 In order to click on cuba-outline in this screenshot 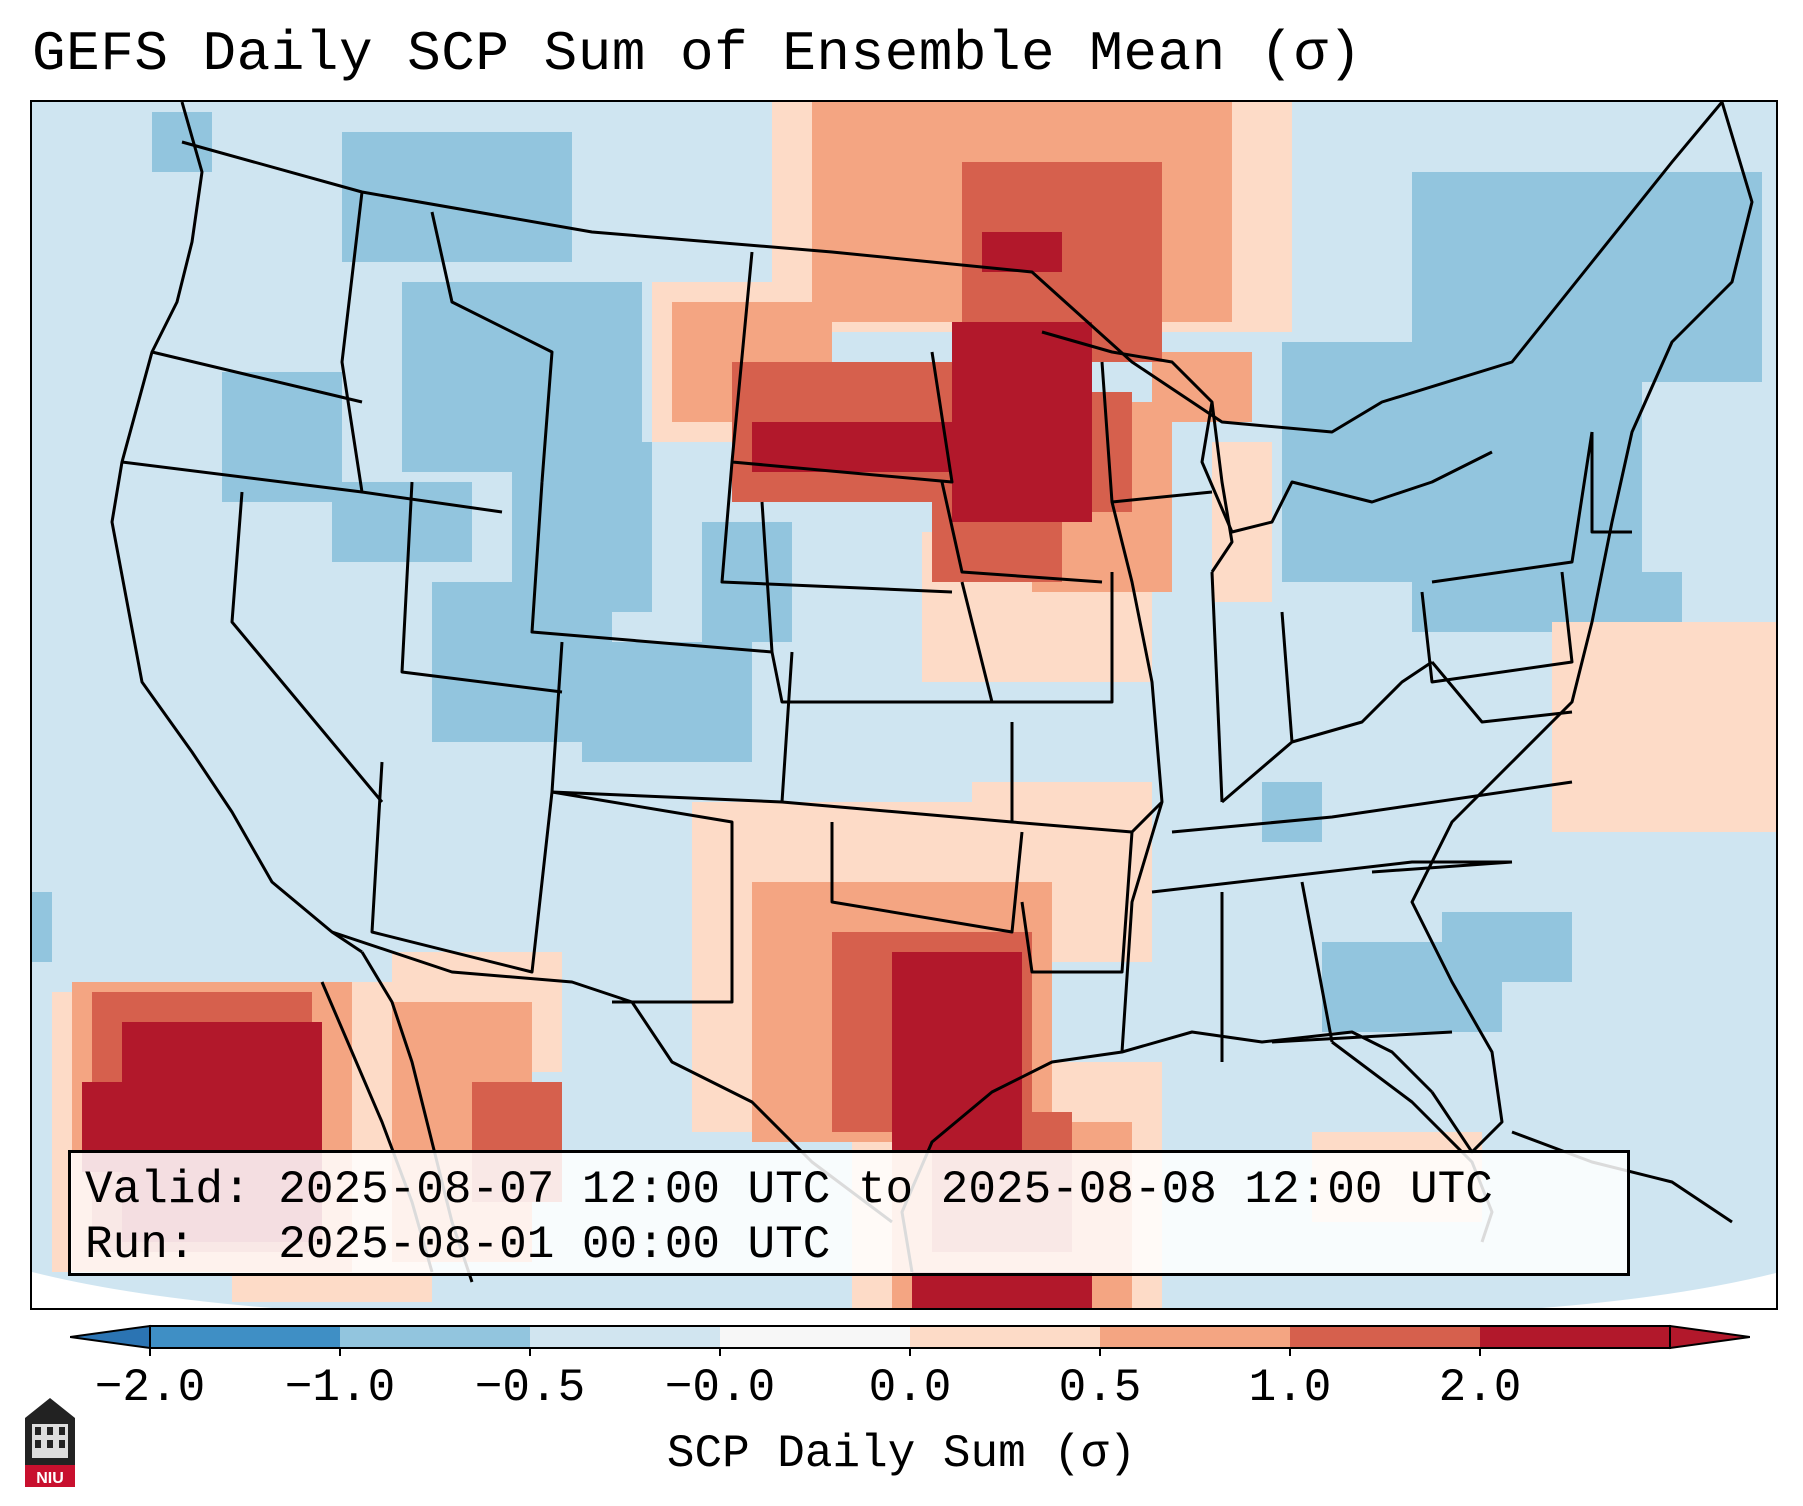, I will do `click(1622, 1177)`.